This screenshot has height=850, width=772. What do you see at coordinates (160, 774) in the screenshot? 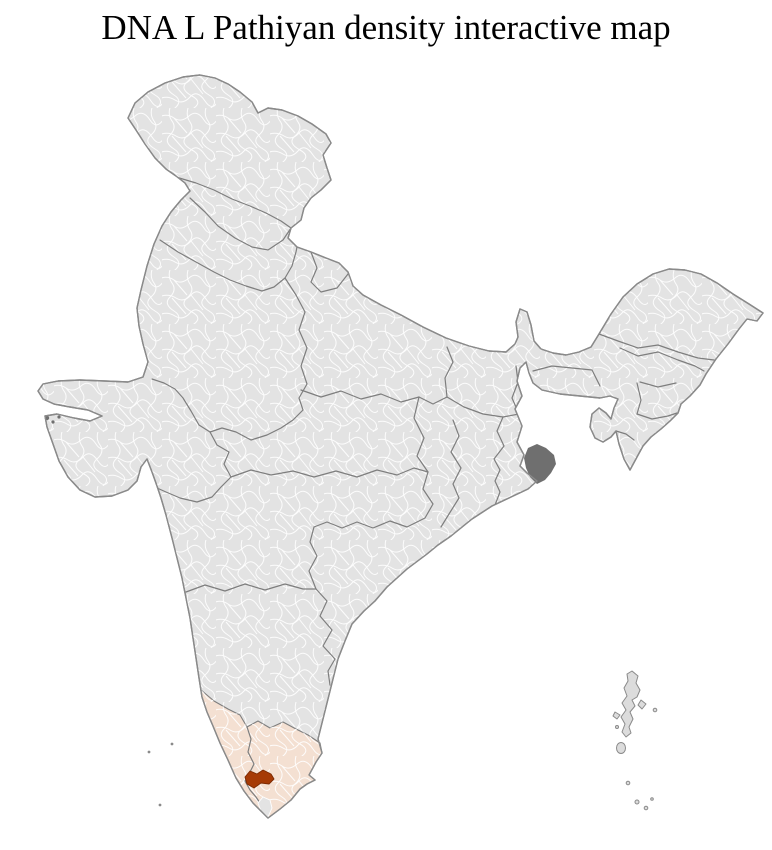
I see `lakshadweep-islands` at bounding box center [160, 774].